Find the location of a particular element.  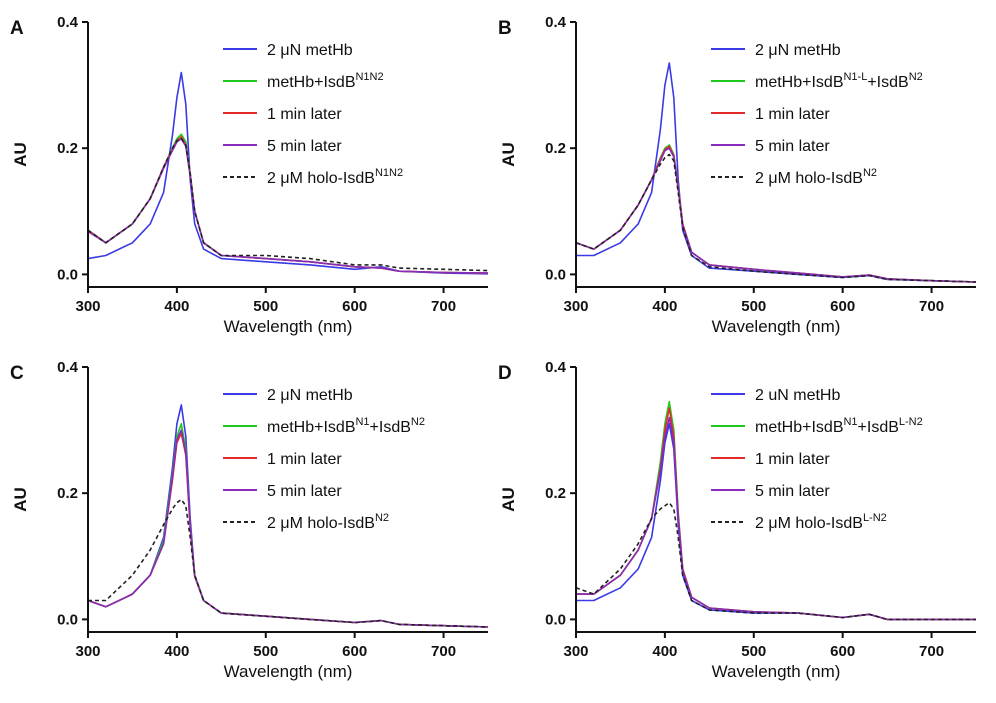

legend-label-metHb: 2 uN metHb is located at coordinates (797, 395).